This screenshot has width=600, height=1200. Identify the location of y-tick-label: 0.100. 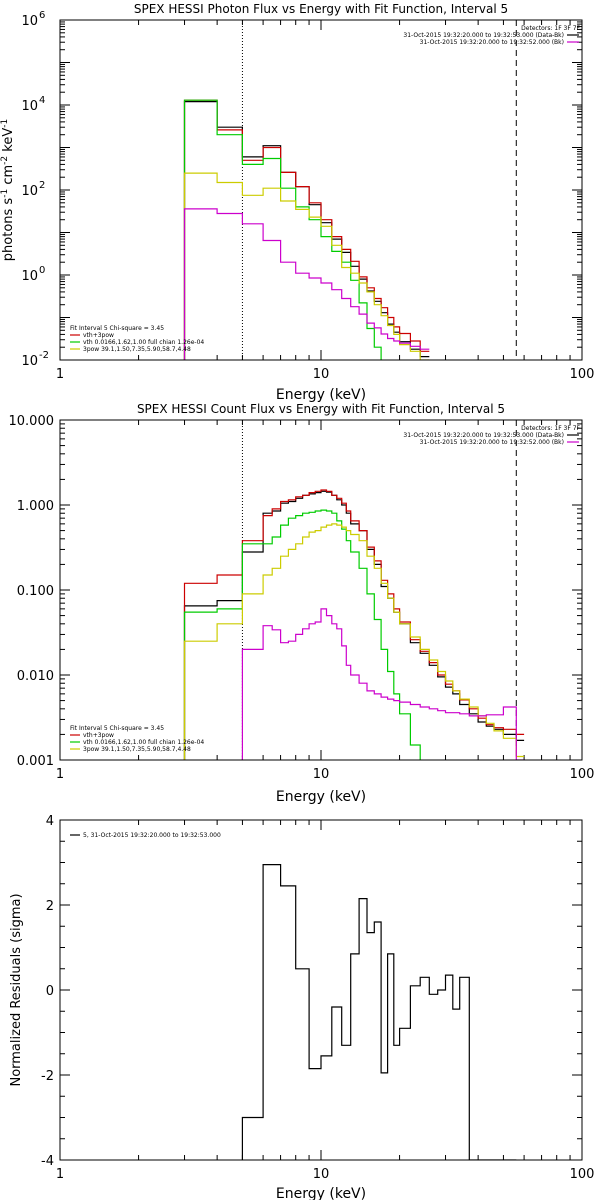
(35, 591).